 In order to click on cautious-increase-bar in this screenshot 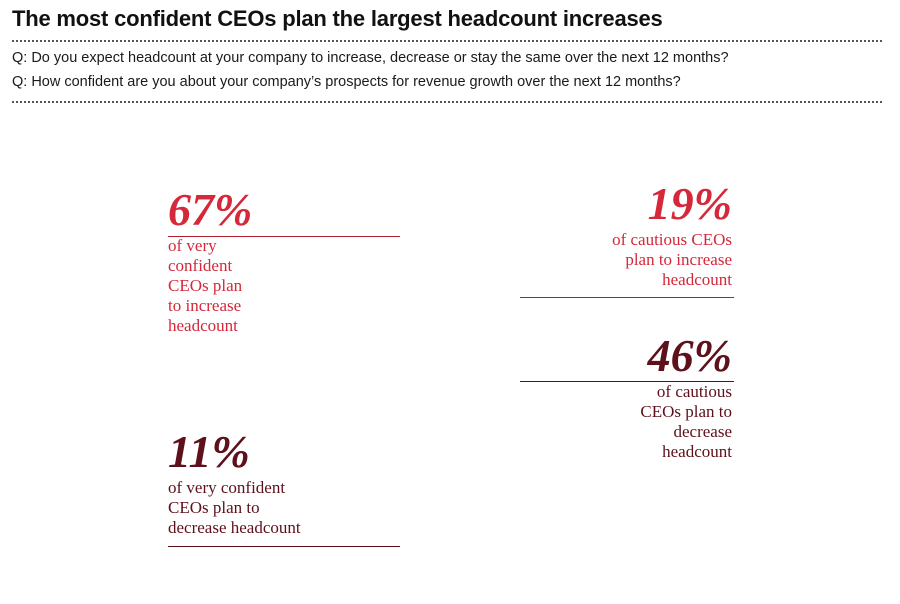, I will do `click(560, 448)`.